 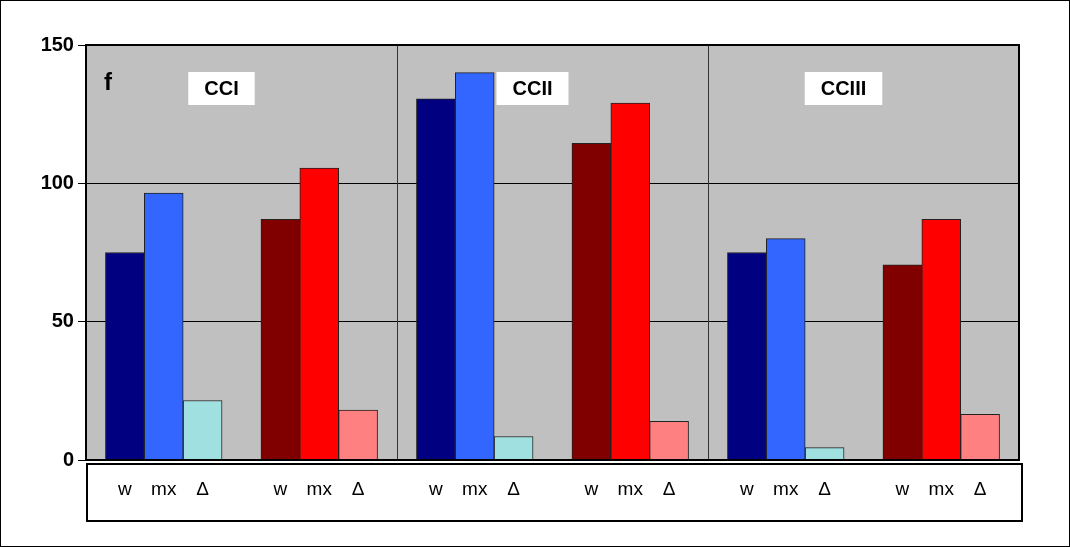 What do you see at coordinates (108, 81) in the screenshot?
I see `annotation: f` at bounding box center [108, 81].